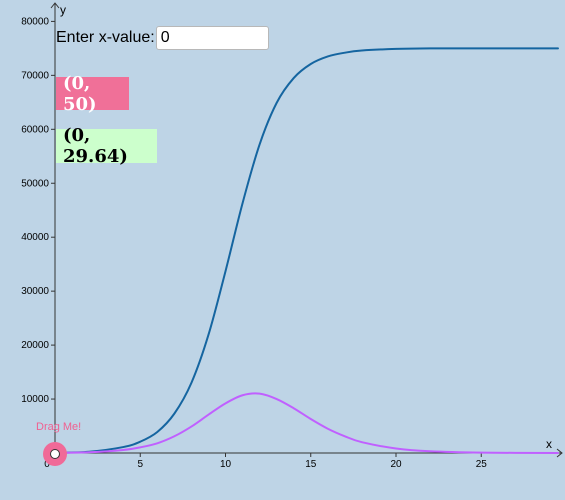 This screenshot has height=500, width=565. Describe the element at coordinates (47, 464) in the screenshot. I see `x-tick-label: 0` at that location.